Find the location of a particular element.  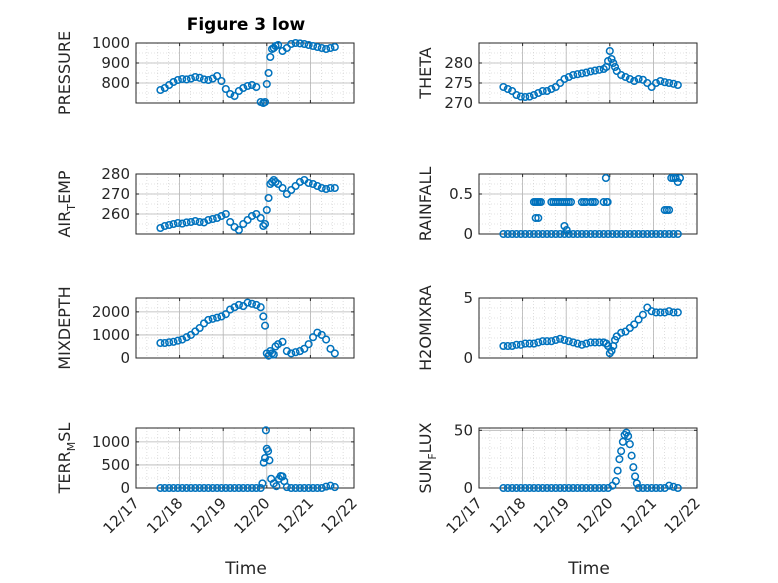

series-markers is located at coordinates (590, 460).